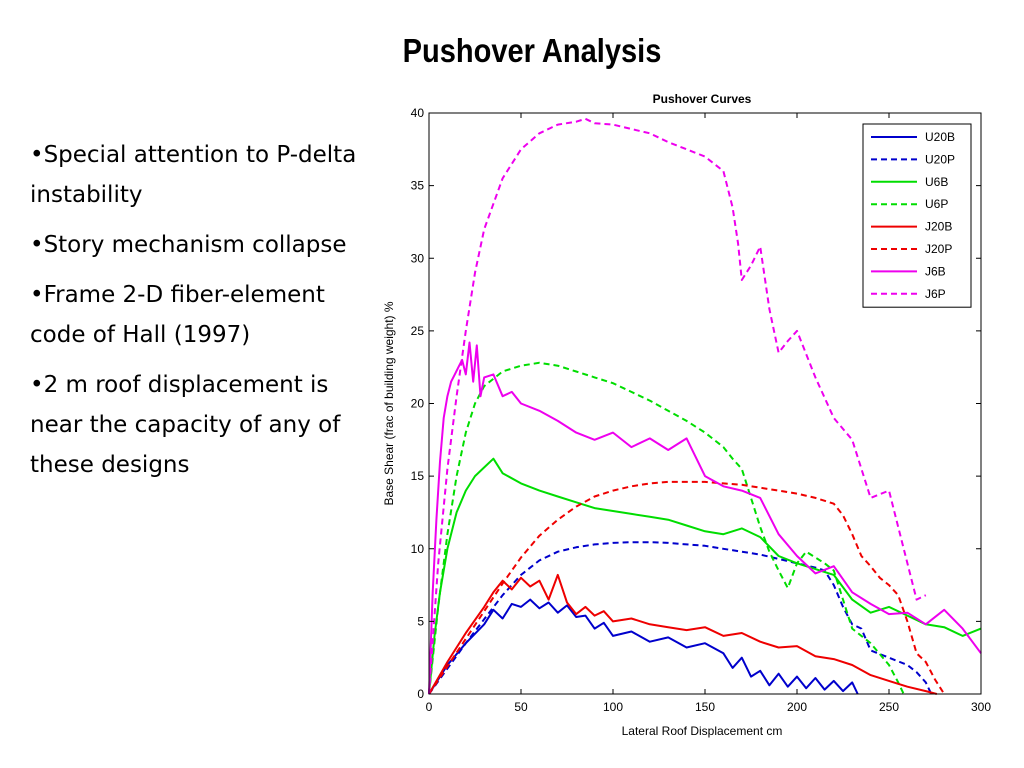  I want to click on legend-label-j6b: J6B, so click(935, 271).